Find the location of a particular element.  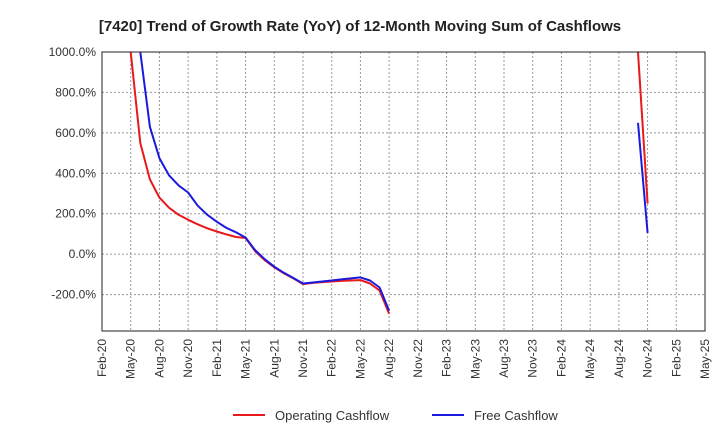

operating-cashflow-line is located at coordinates (643, 128).